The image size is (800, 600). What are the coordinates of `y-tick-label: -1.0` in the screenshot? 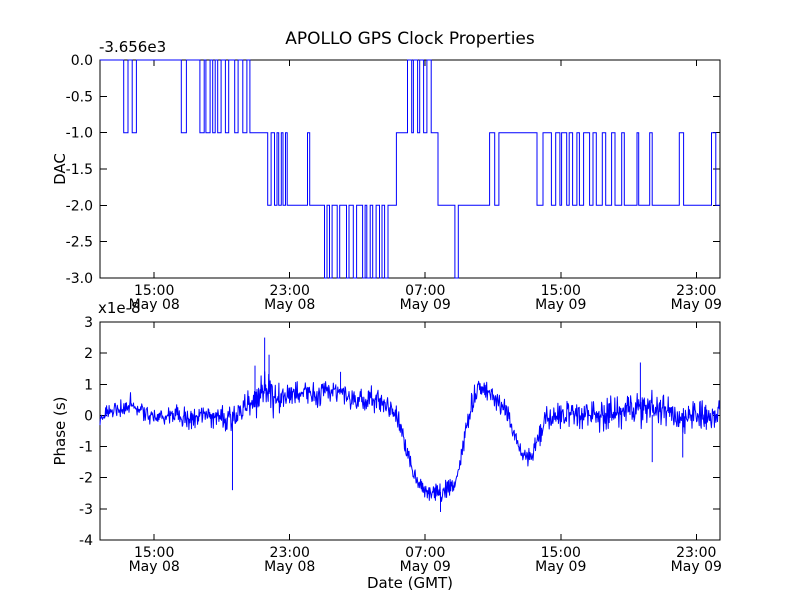 It's located at (79, 134).